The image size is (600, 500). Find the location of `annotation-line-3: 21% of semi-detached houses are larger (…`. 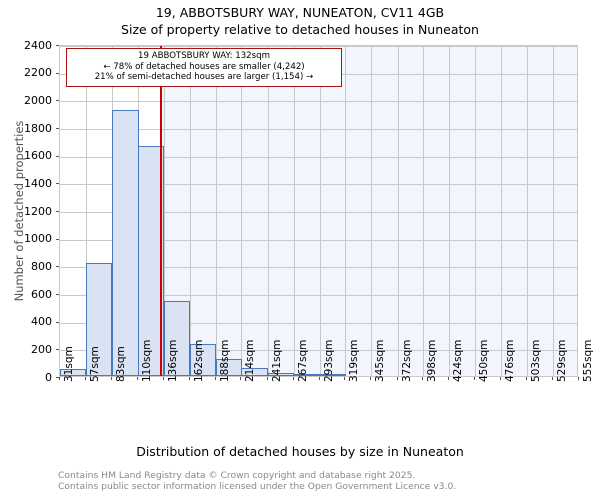

annotation-line-3: 21% of semi-detached houses are larger (… is located at coordinates (204, 77).